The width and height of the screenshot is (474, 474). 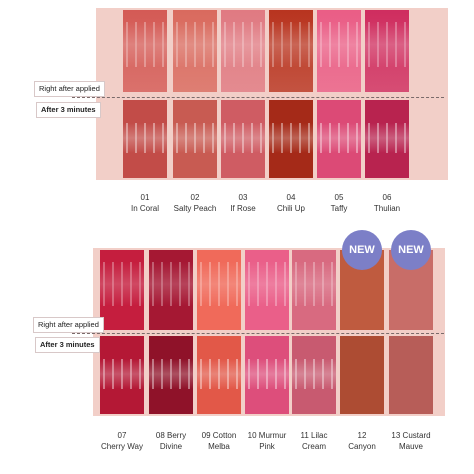 What do you see at coordinates (362, 435) in the screenshot?
I see `shade-number: 12` at bounding box center [362, 435].